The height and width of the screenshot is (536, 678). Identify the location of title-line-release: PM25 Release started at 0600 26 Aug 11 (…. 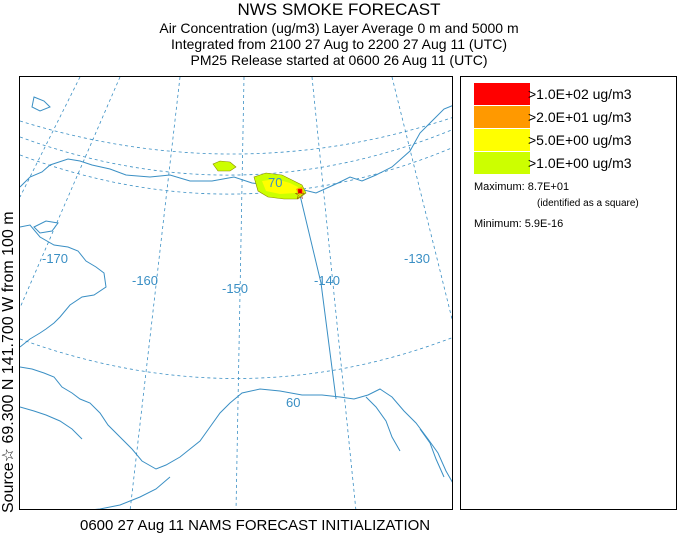
(339, 60).